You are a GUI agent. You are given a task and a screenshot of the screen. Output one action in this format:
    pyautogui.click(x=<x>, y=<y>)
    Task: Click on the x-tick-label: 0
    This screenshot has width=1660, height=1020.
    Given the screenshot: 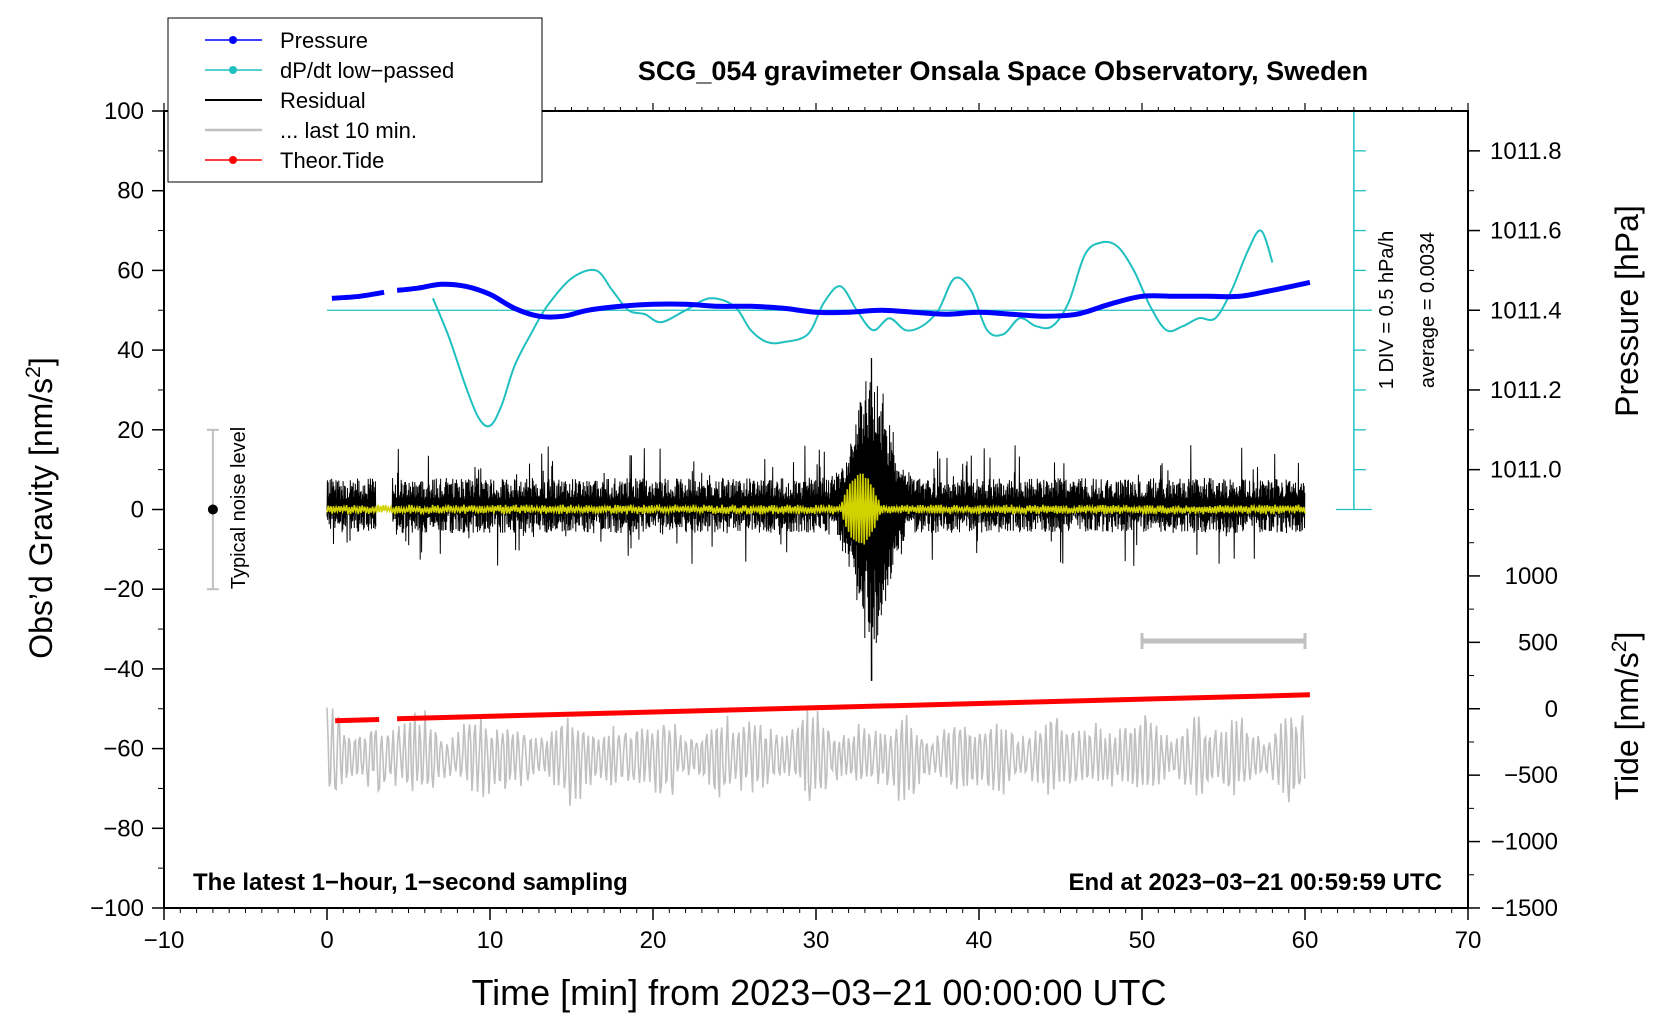 What is the action you would take?
    pyautogui.click(x=326, y=940)
    